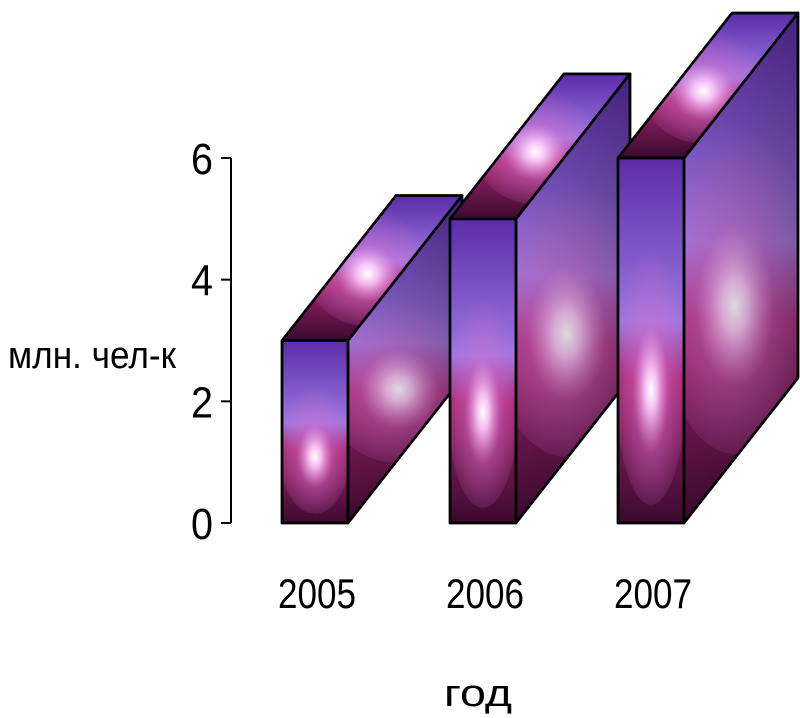 This screenshot has height=718, width=800. I want to click on y-tick-label: 6, so click(202, 159).